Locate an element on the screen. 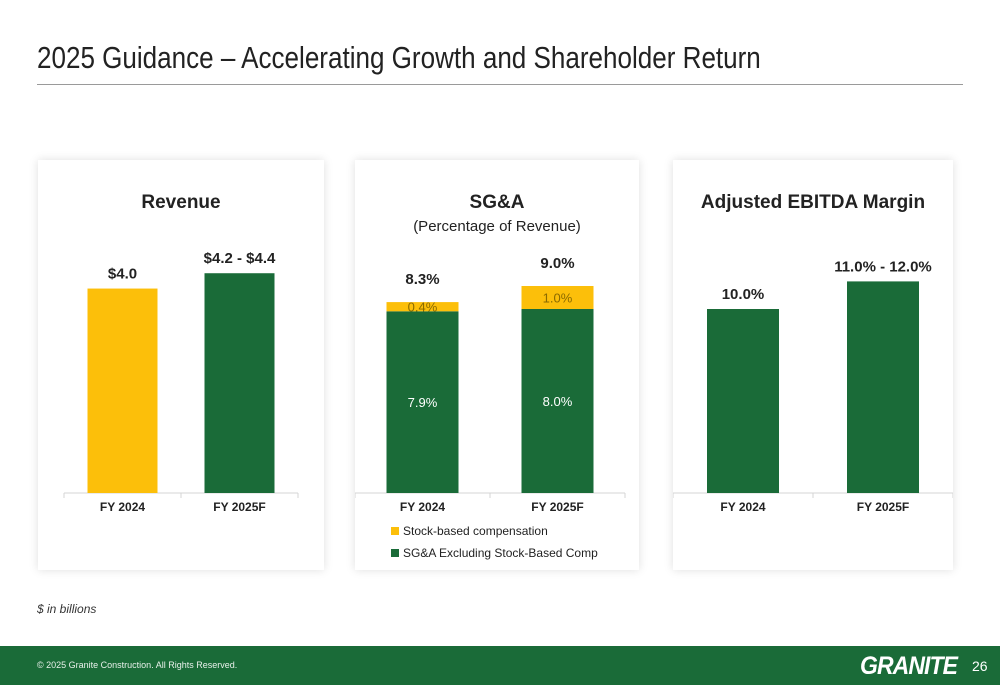 This screenshot has height=685, width=1000. value-label: $4.2 - $4.4 is located at coordinates (240, 258).